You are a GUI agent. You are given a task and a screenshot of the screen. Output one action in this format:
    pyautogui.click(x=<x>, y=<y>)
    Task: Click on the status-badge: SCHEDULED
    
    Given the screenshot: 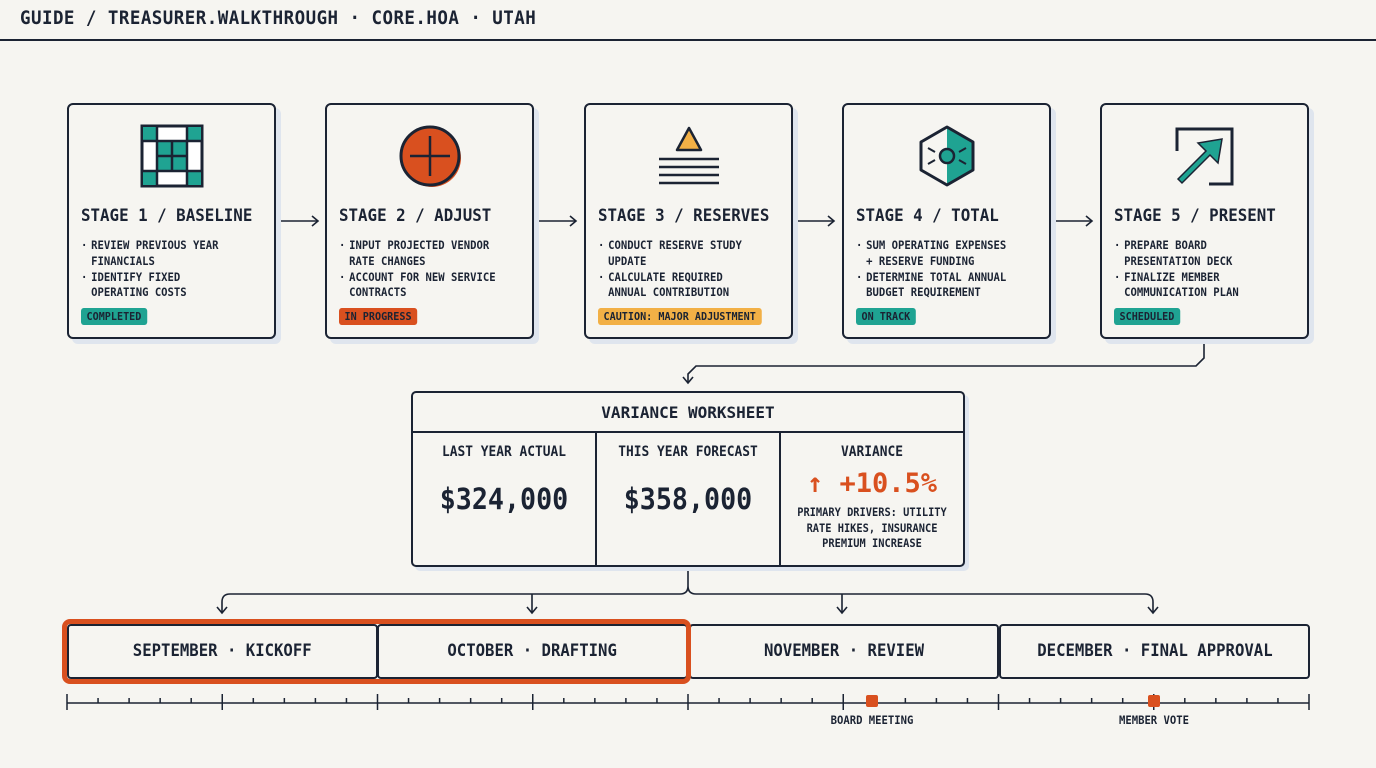 What is the action you would take?
    pyautogui.click(x=1147, y=316)
    